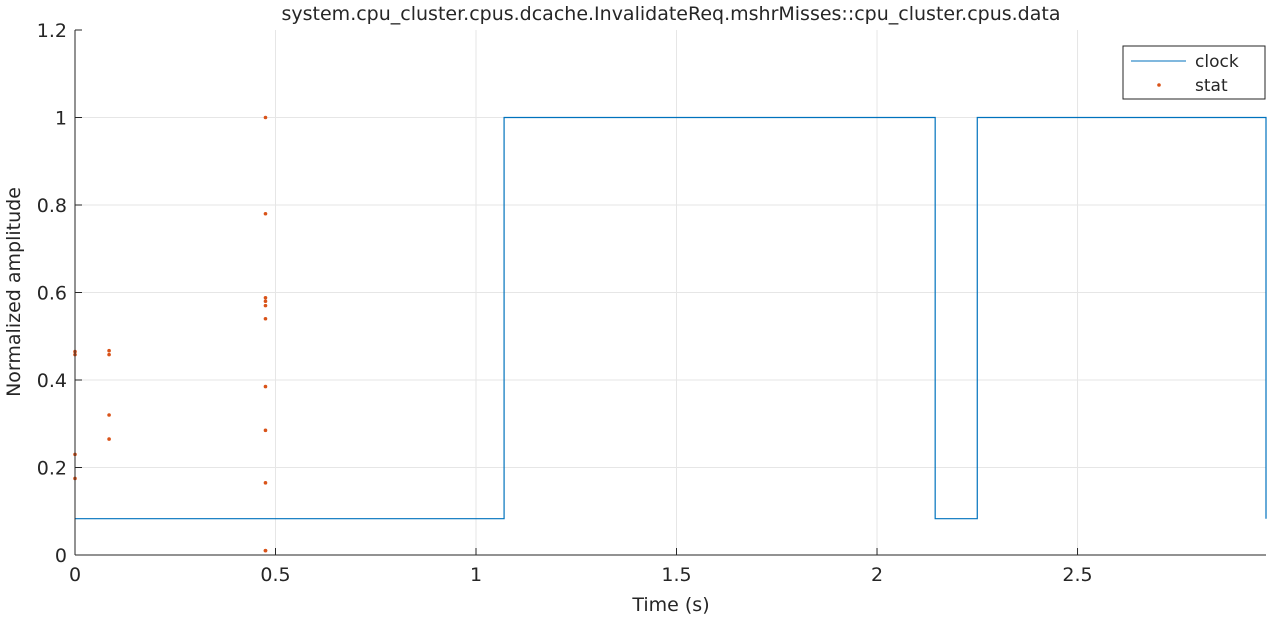 Image resolution: width=1269 pixels, height=622 pixels. I want to click on y-axis-label: Normalized amplitude, so click(14, 292).